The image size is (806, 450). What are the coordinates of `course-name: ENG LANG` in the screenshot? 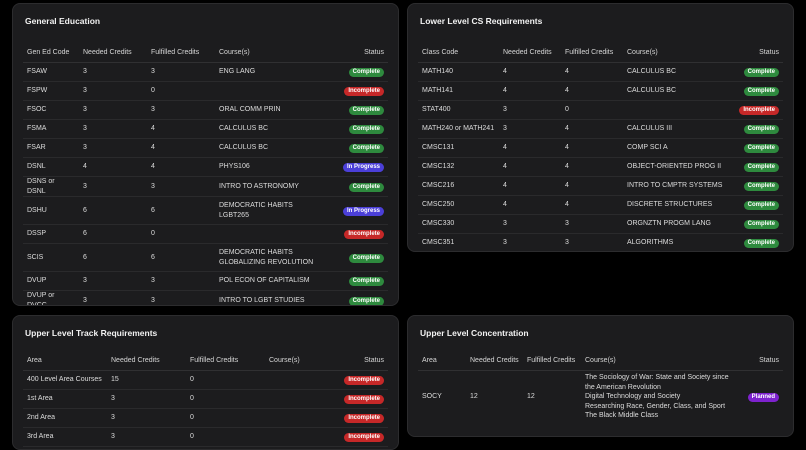 It's located at (237, 72).